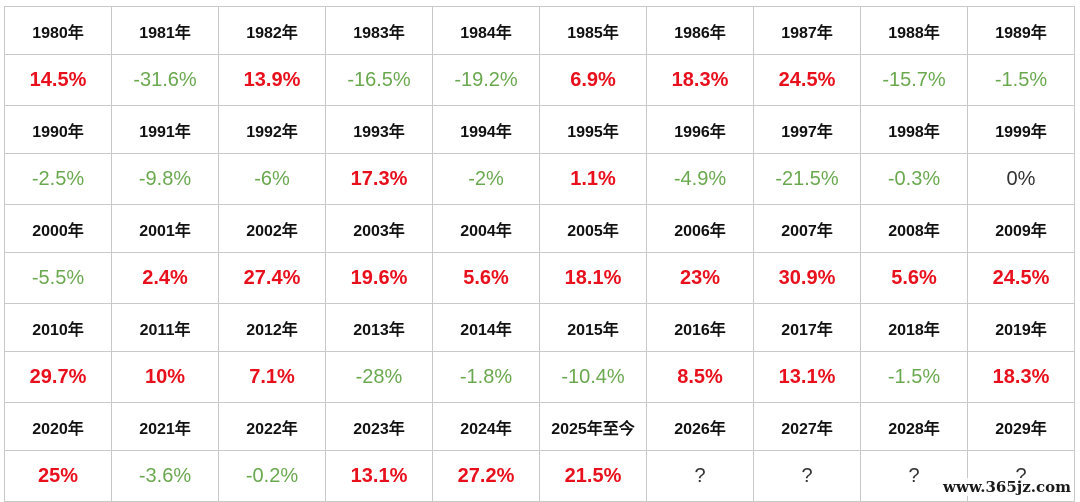 Image resolution: width=1080 pixels, height=502 pixels. What do you see at coordinates (379, 278) in the screenshot?
I see `return-cell: 19.6%` at bounding box center [379, 278].